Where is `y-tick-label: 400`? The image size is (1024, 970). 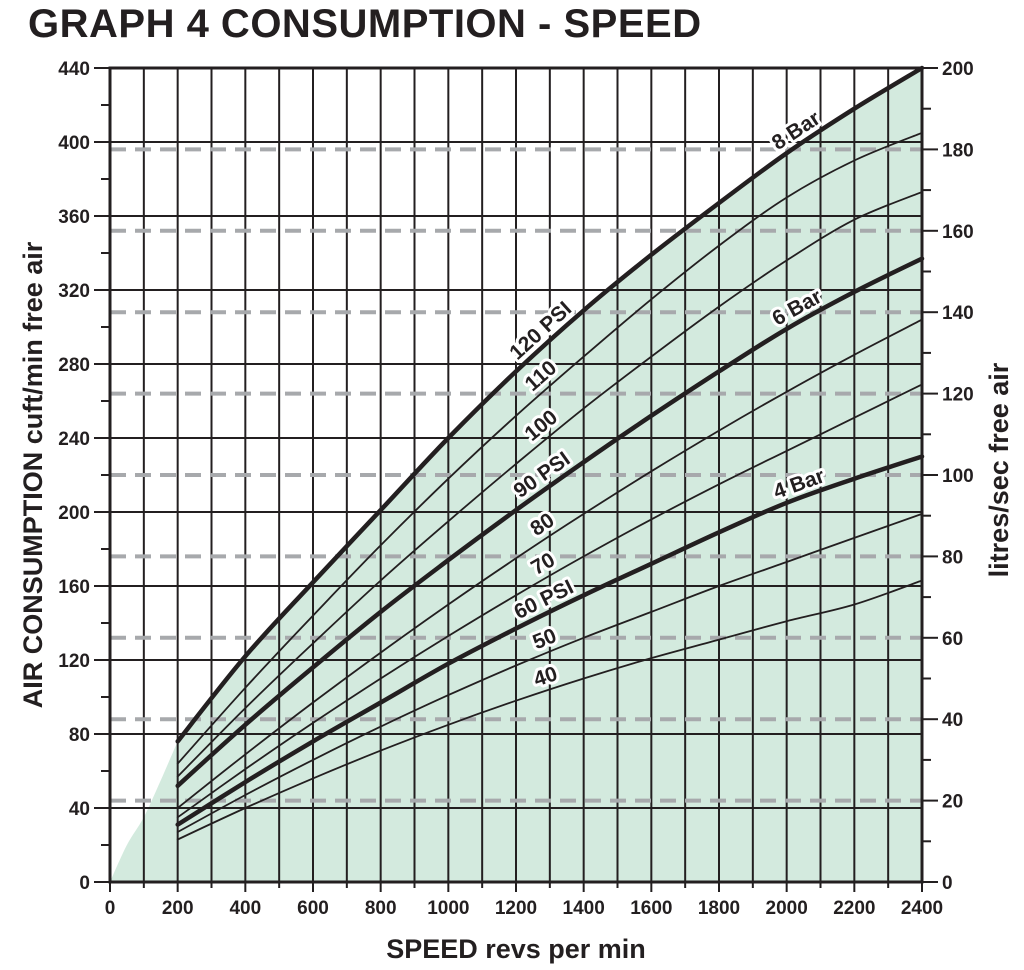 y-tick-label: 400 is located at coordinates (74, 143).